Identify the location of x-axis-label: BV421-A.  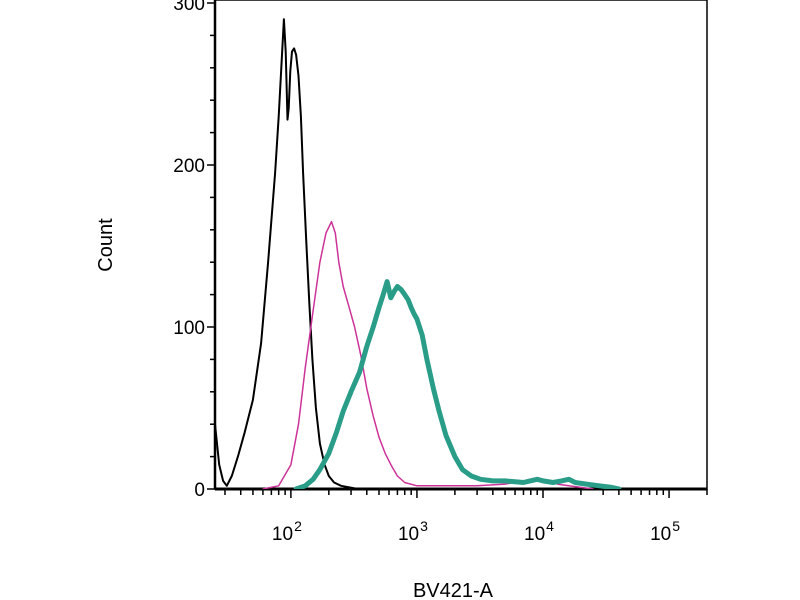
(453, 590).